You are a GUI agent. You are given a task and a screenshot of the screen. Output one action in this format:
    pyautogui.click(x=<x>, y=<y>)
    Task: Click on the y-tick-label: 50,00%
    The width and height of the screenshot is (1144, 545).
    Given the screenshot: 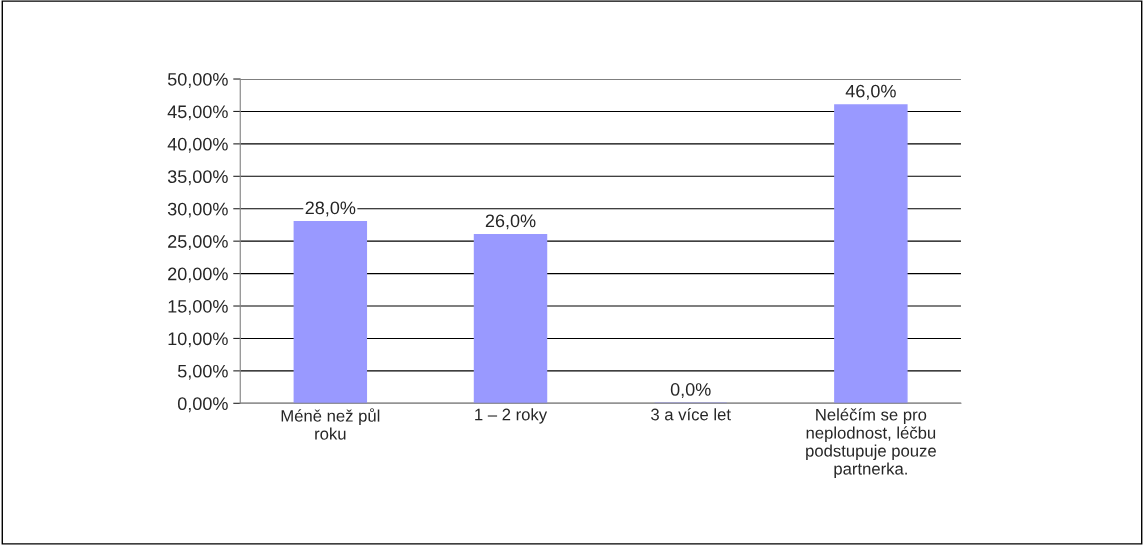 What is the action you would take?
    pyautogui.click(x=197, y=80)
    